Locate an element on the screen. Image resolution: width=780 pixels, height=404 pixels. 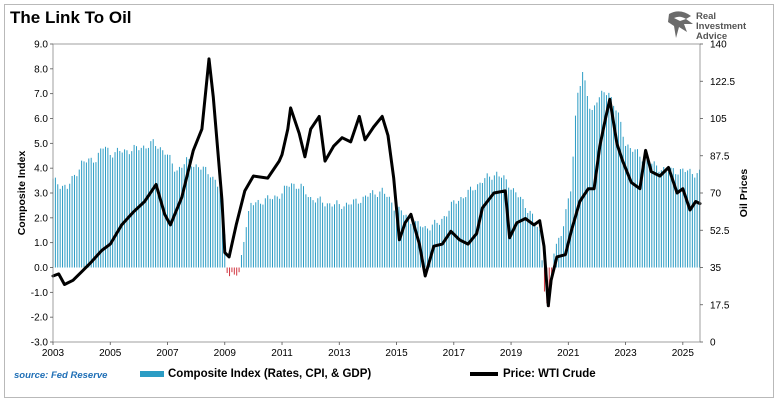
chart-title: The Link To Oil is located at coordinates (71, 17).